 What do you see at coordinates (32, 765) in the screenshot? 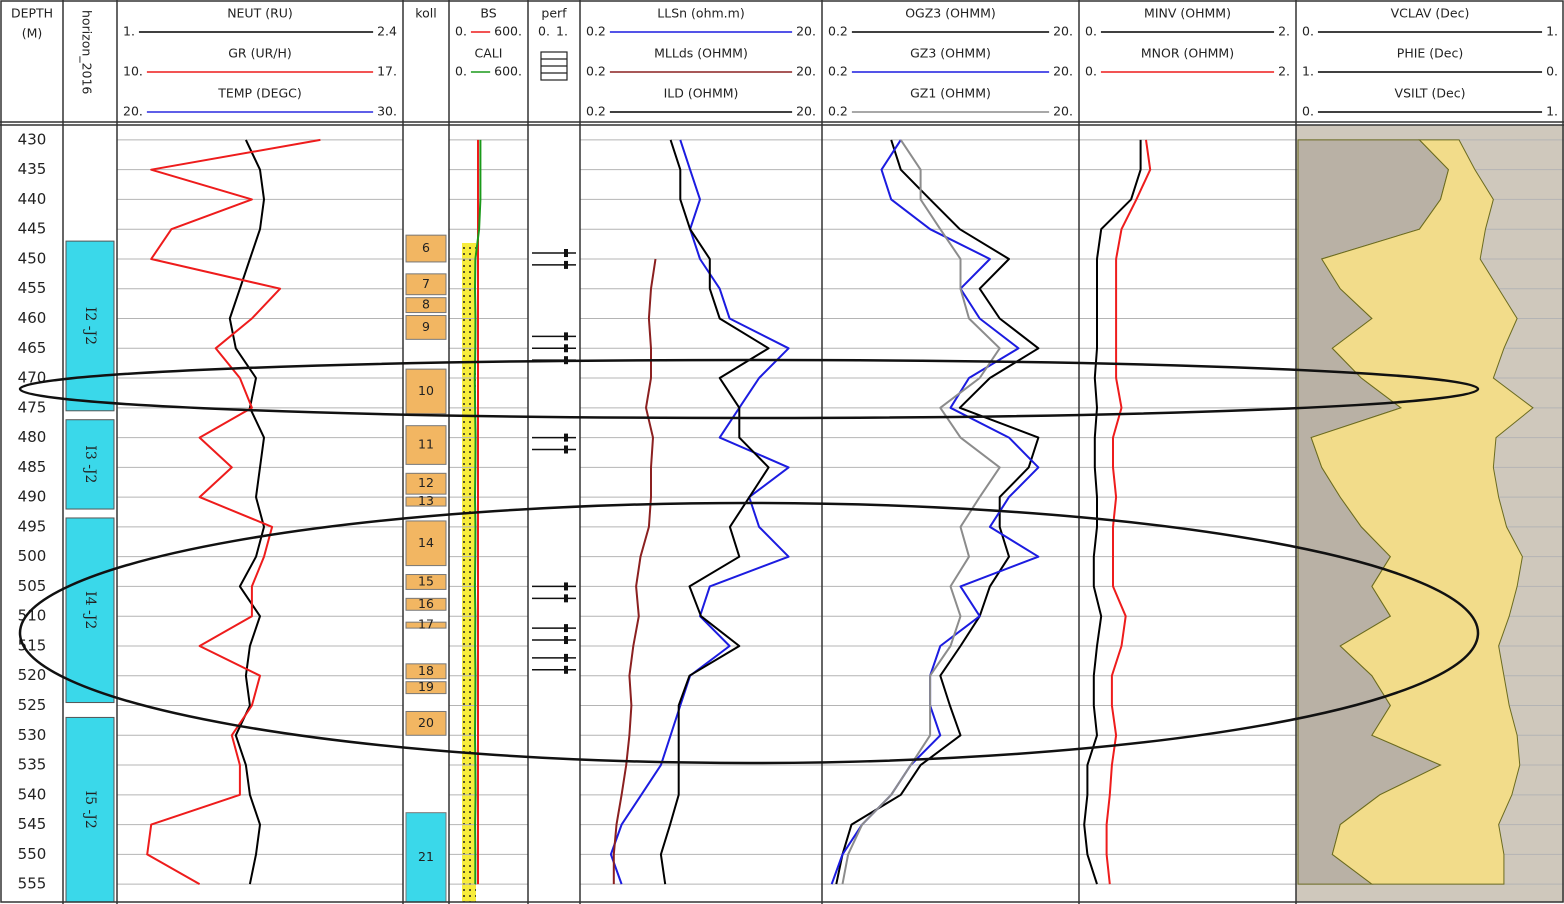
I see `depth-tick-label: 535` at bounding box center [32, 765].